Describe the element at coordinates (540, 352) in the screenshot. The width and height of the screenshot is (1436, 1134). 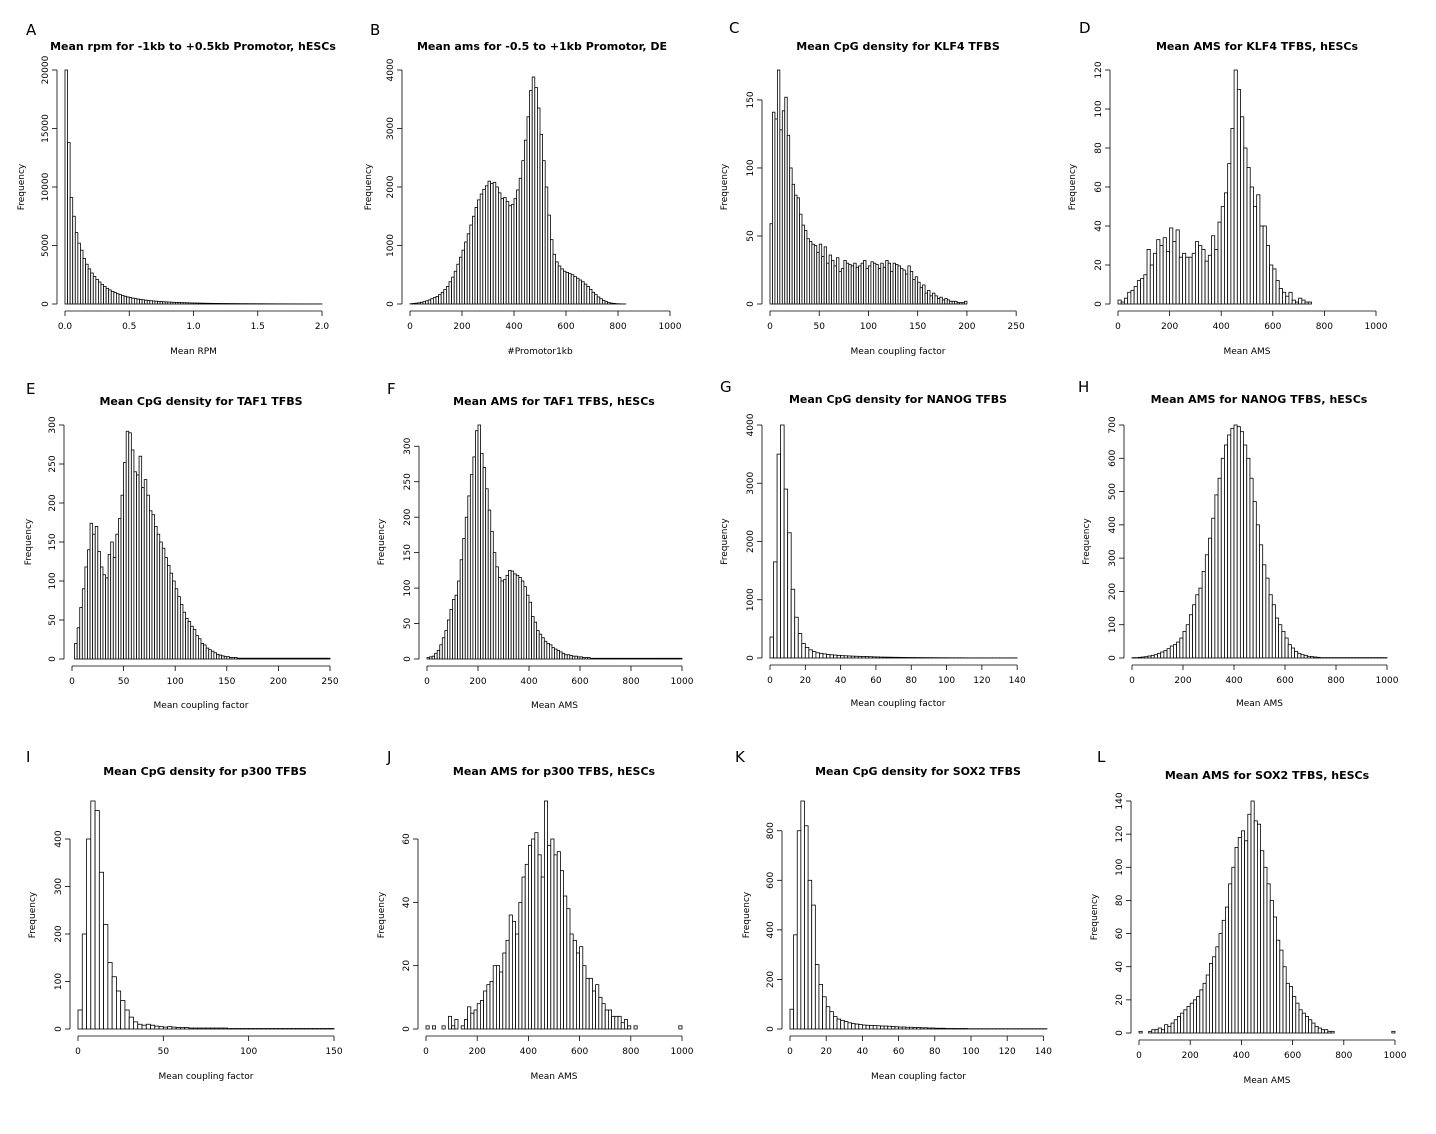
I see `x-axis-label: #Promotor1kb` at that location.